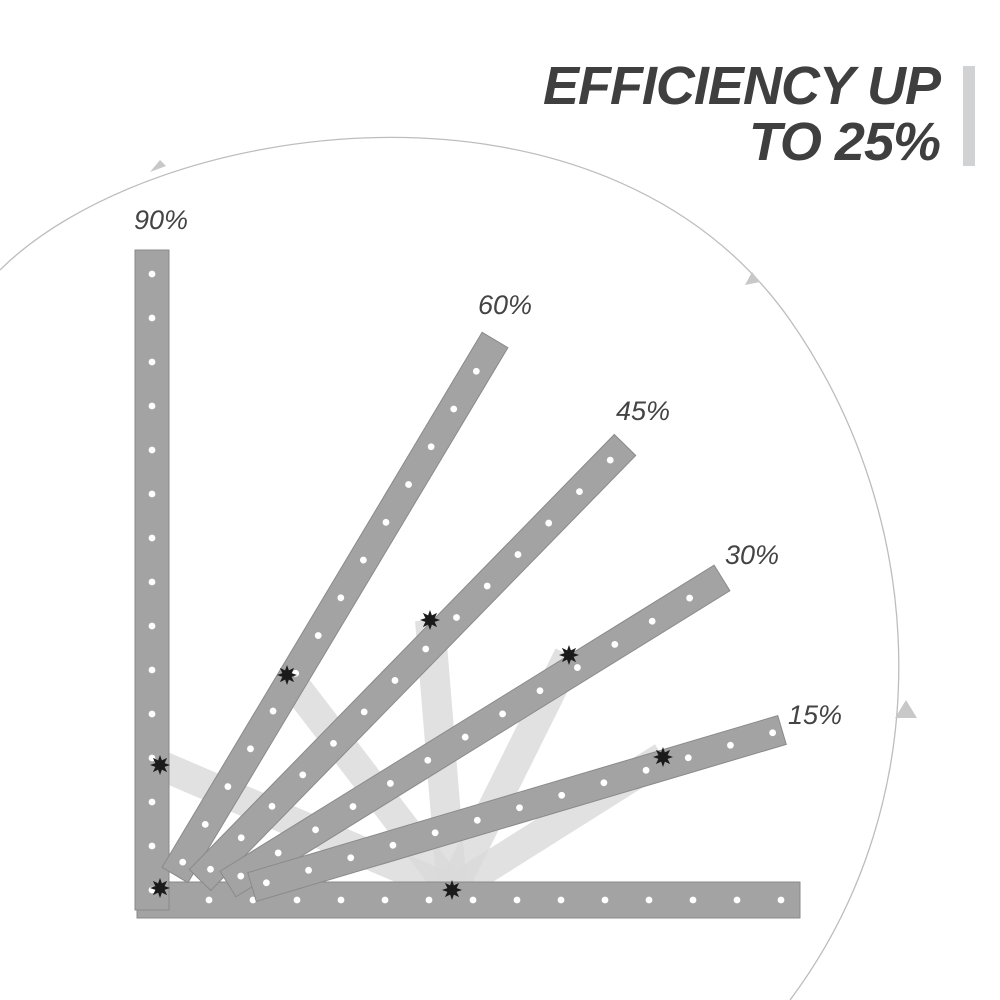 The width and height of the screenshot is (1000, 1000). Describe the element at coordinates (161, 220) in the screenshot. I see `angle-label-90: 90%` at that location.